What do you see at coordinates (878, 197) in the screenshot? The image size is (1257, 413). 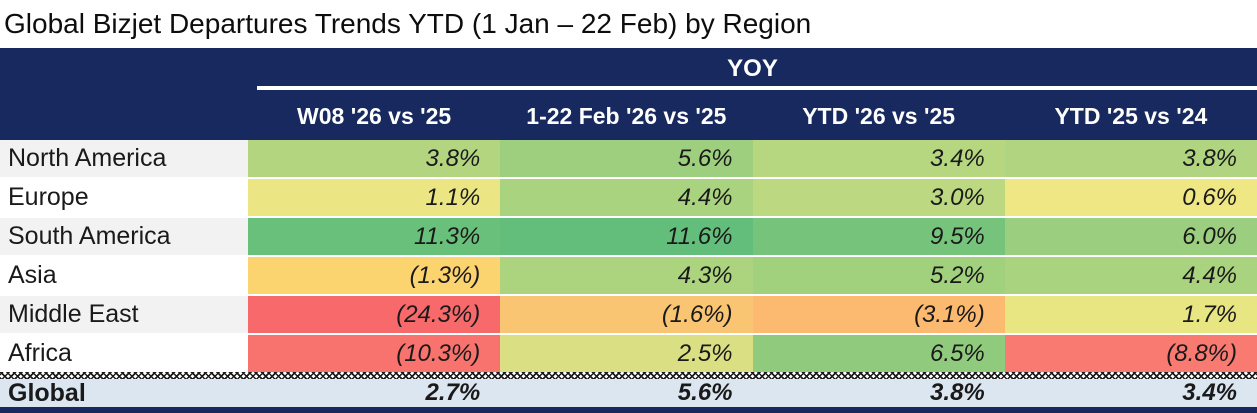 I see `value-cell: 3.0%` at bounding box center [878, 197].